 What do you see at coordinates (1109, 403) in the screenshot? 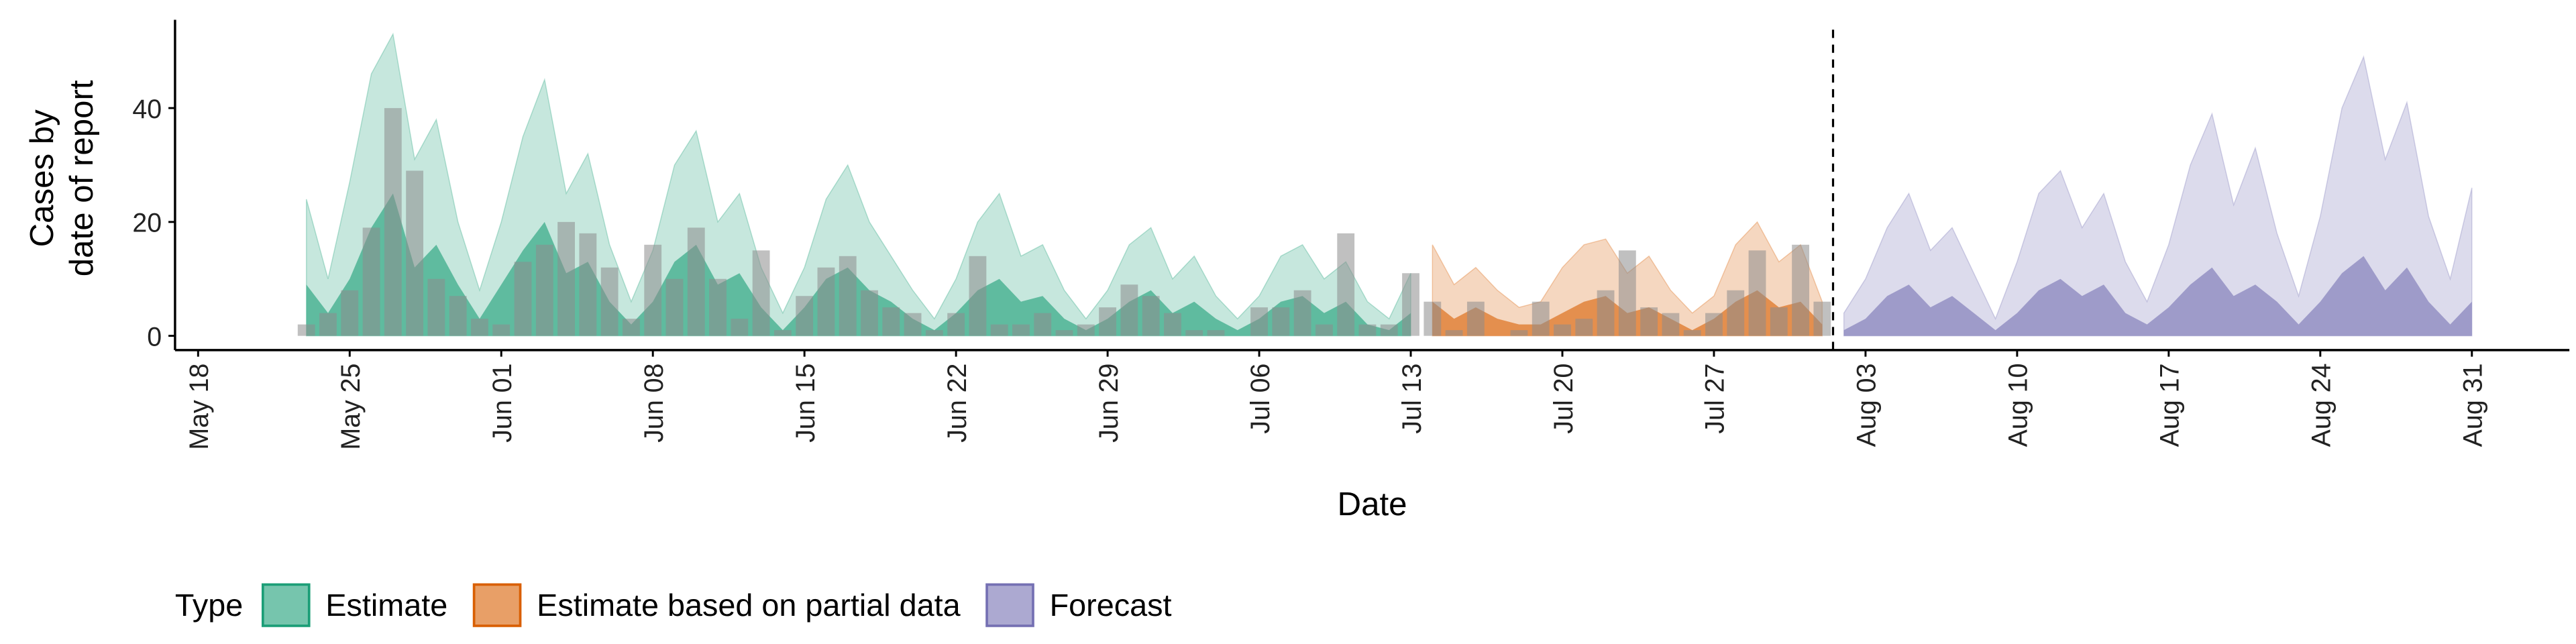
I see `x-tick-label: Jun 29` at bounding box center [1109, 403].